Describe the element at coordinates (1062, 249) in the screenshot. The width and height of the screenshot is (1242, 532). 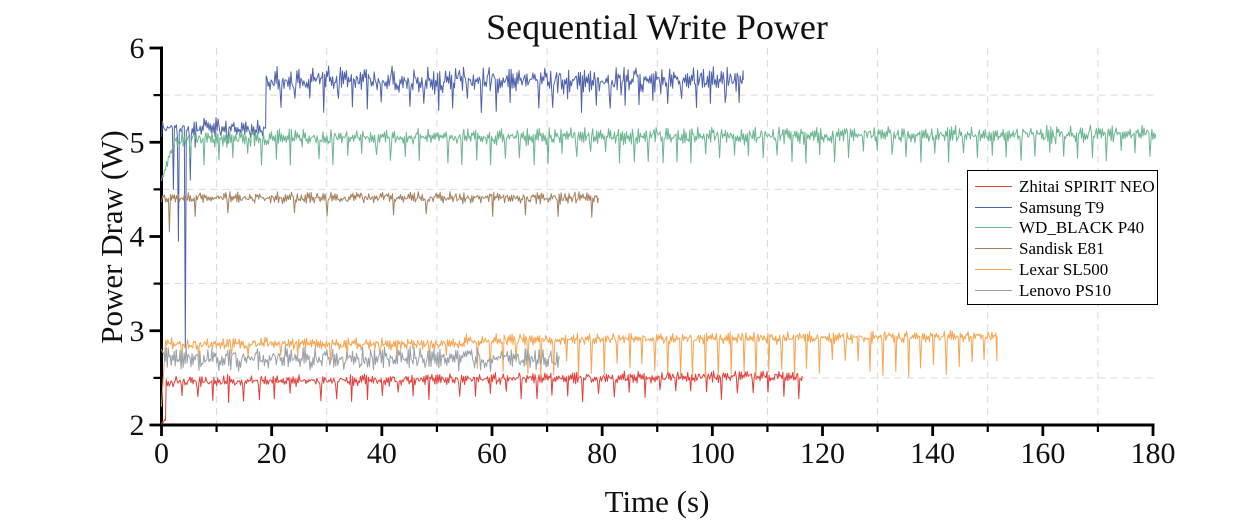
I see `legend-item-label: Sandisk E81` at that location.